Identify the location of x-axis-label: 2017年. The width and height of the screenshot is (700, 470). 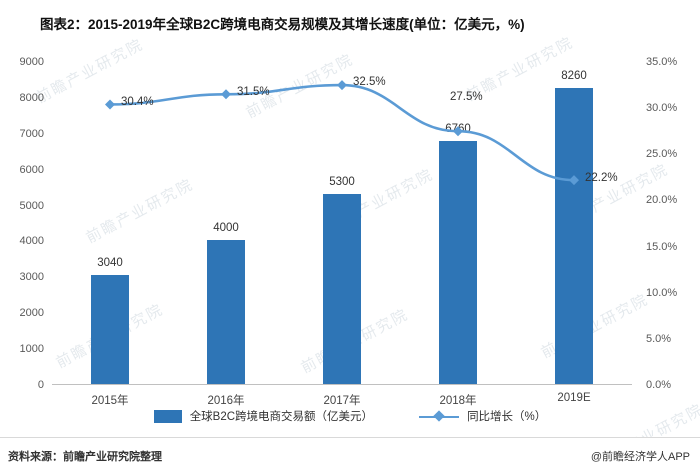
(342, 401).